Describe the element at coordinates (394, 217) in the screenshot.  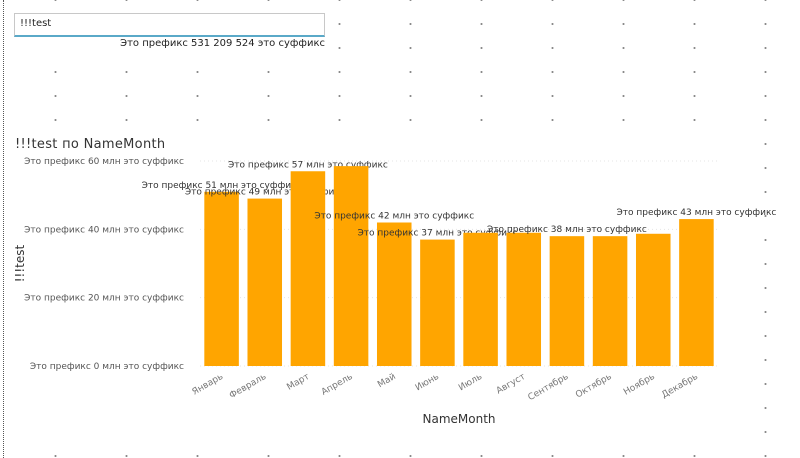
I see `data-label: Это префикс 42 млн это суффикс` at that location.